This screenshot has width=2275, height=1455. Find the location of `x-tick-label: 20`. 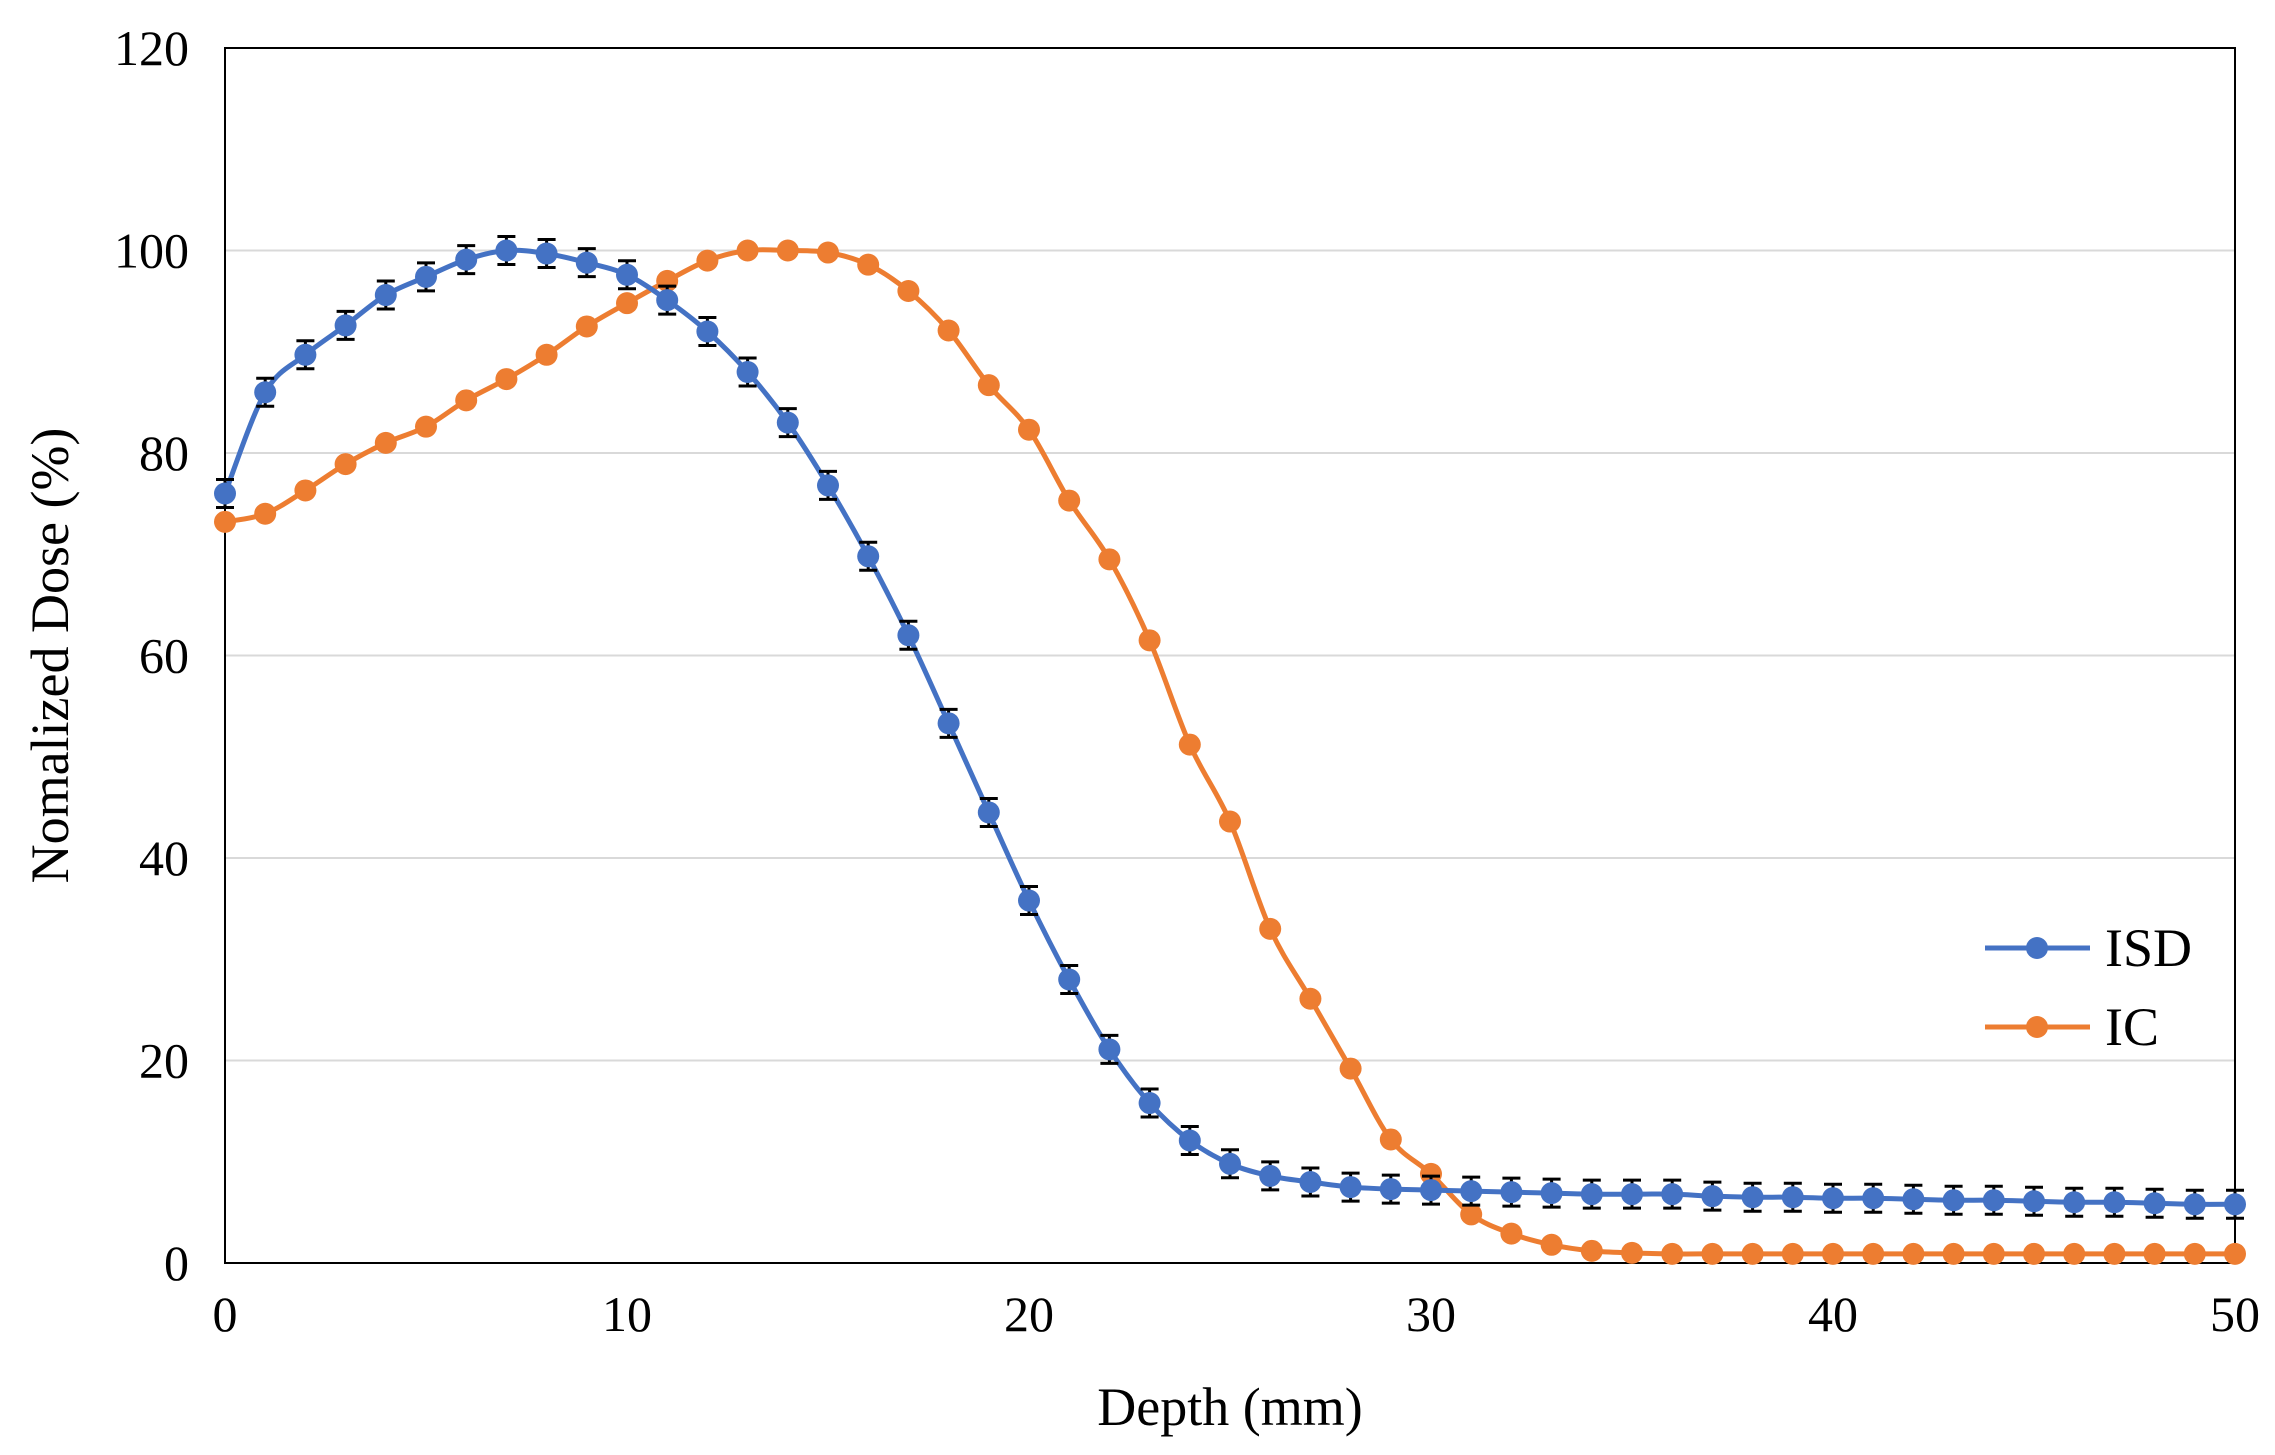

x-tick-label: 20 is located at coordinates (1029, 1314).